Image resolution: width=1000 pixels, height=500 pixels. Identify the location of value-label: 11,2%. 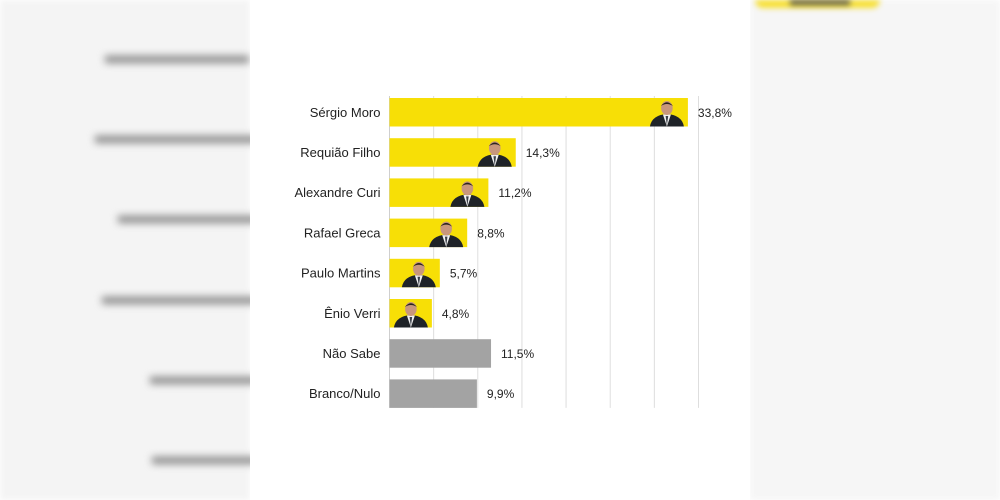
(514, 193).